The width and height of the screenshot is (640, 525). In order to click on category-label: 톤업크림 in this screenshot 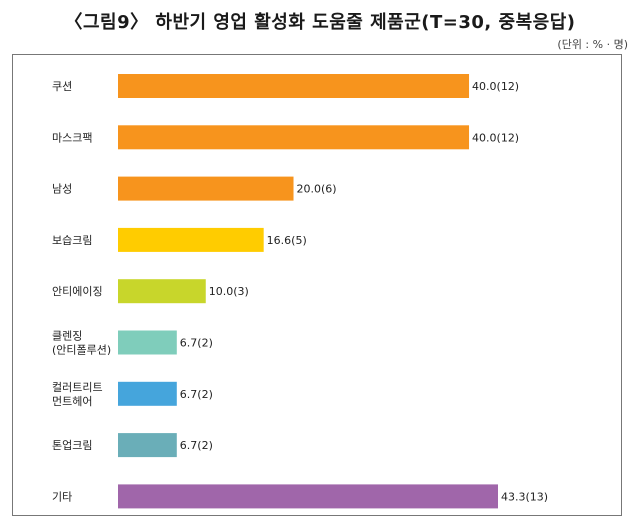, I will do `click(72, 445)`.